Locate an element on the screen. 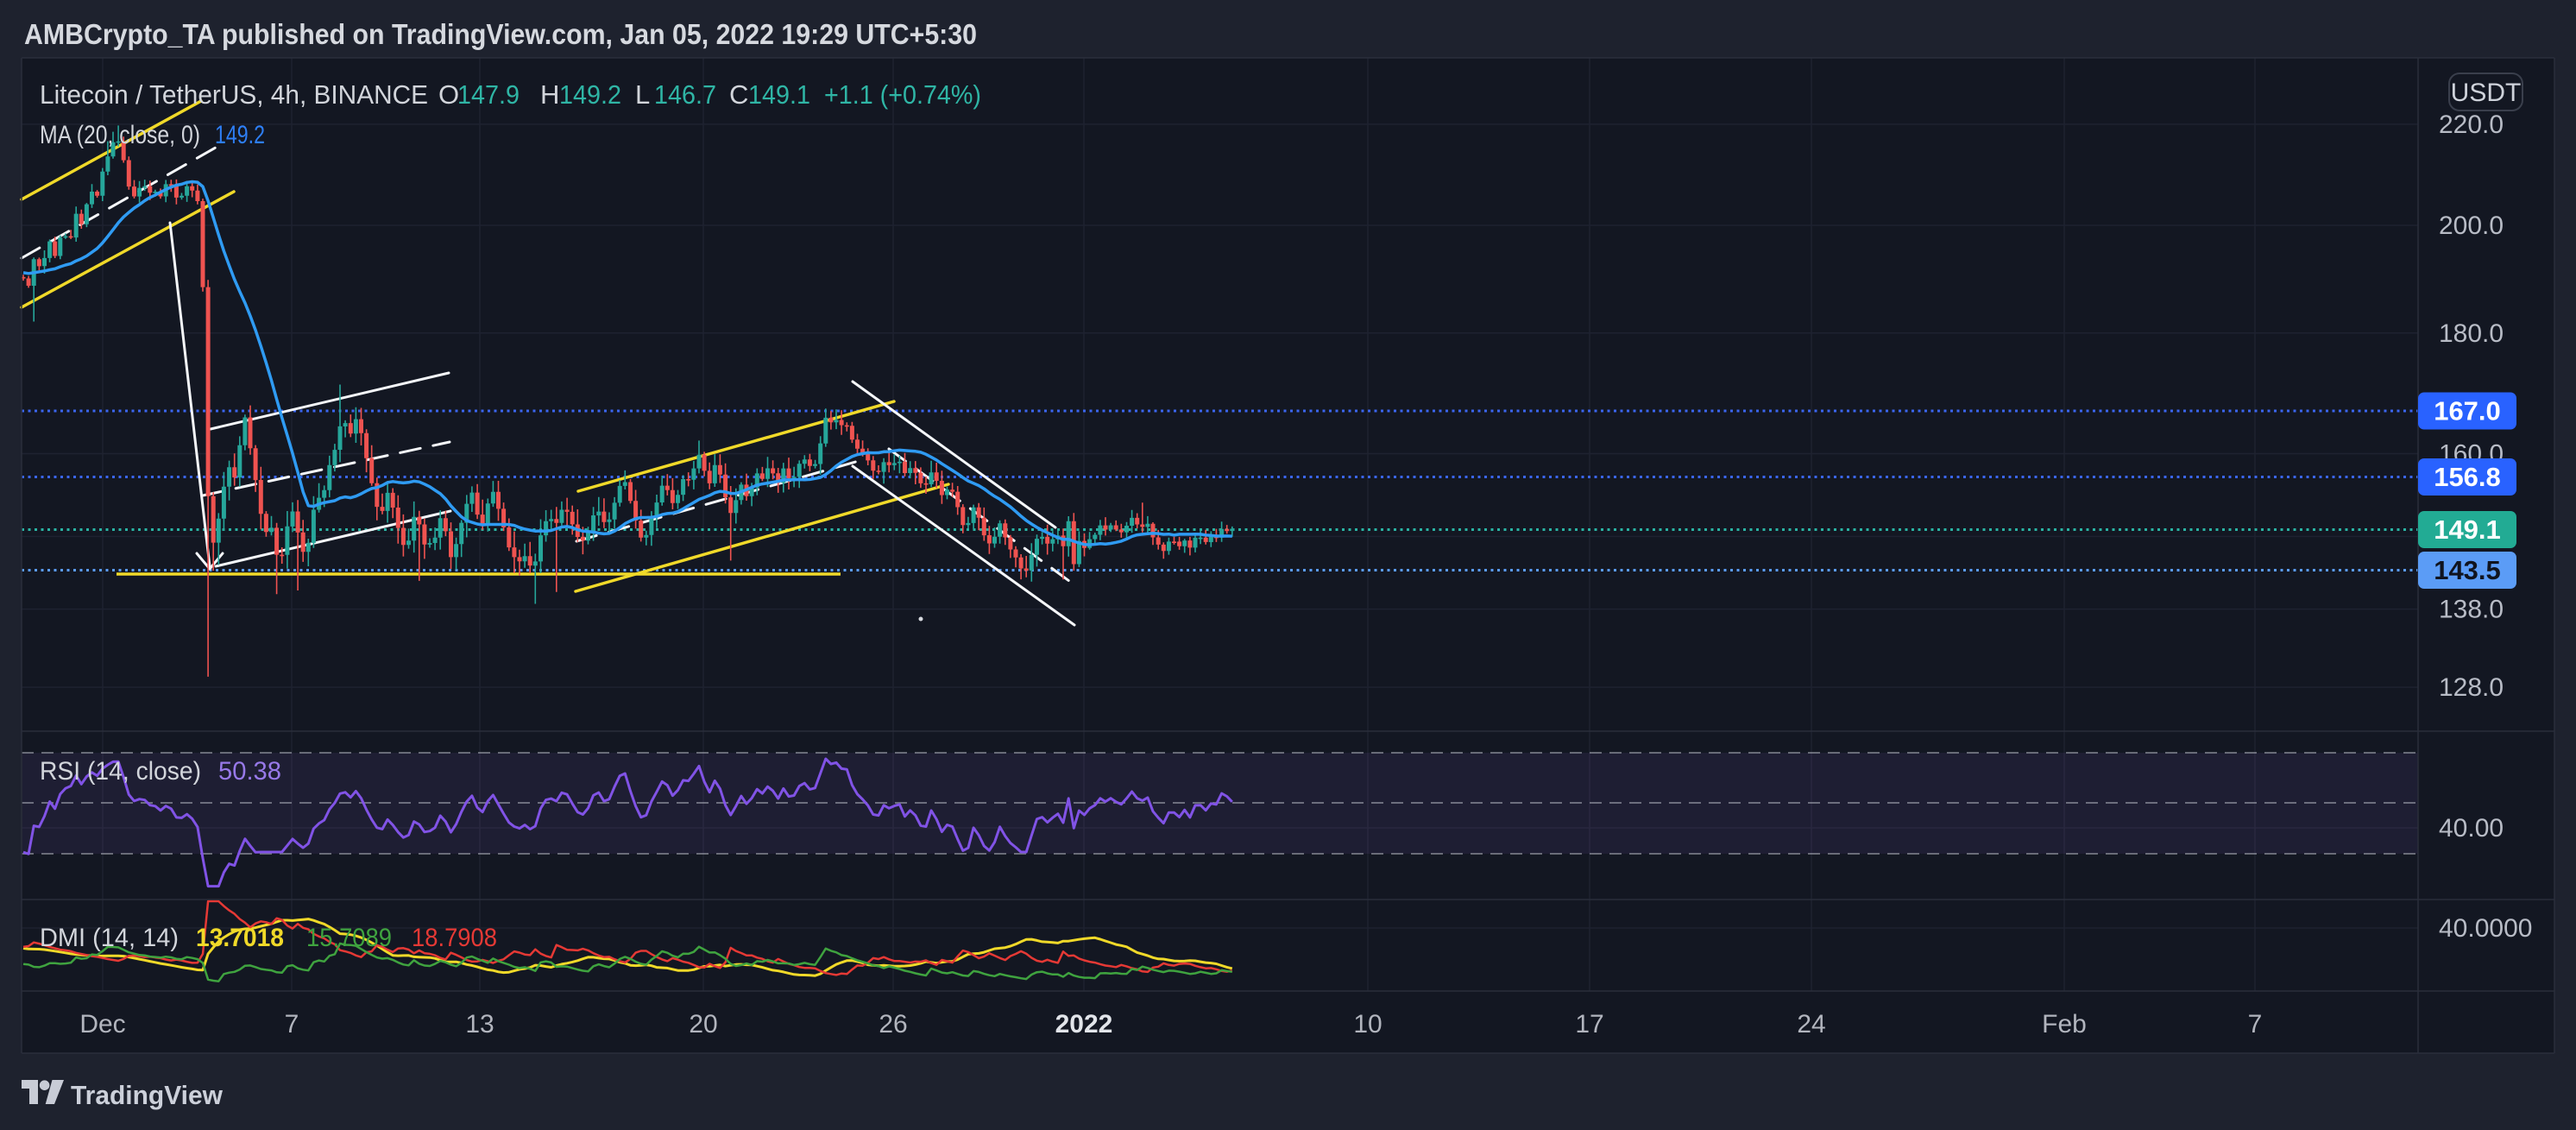  svg-text: H is located at coordinates (549, 94).